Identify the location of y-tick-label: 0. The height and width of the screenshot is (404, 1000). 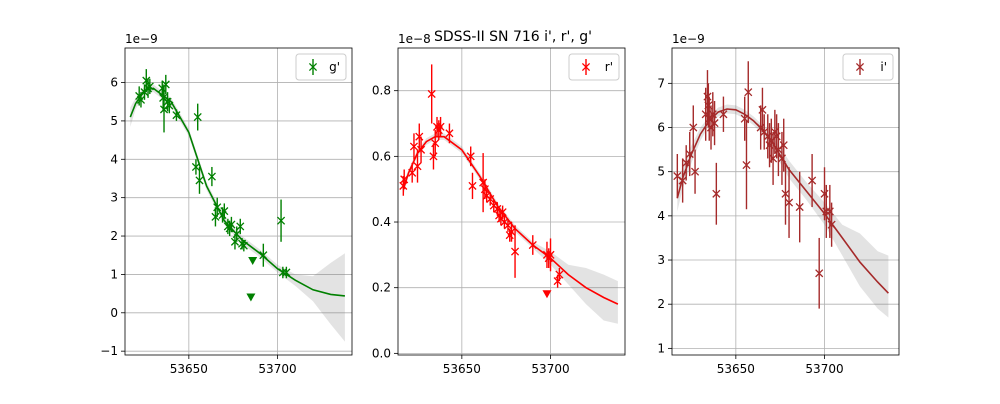
(114, 313).